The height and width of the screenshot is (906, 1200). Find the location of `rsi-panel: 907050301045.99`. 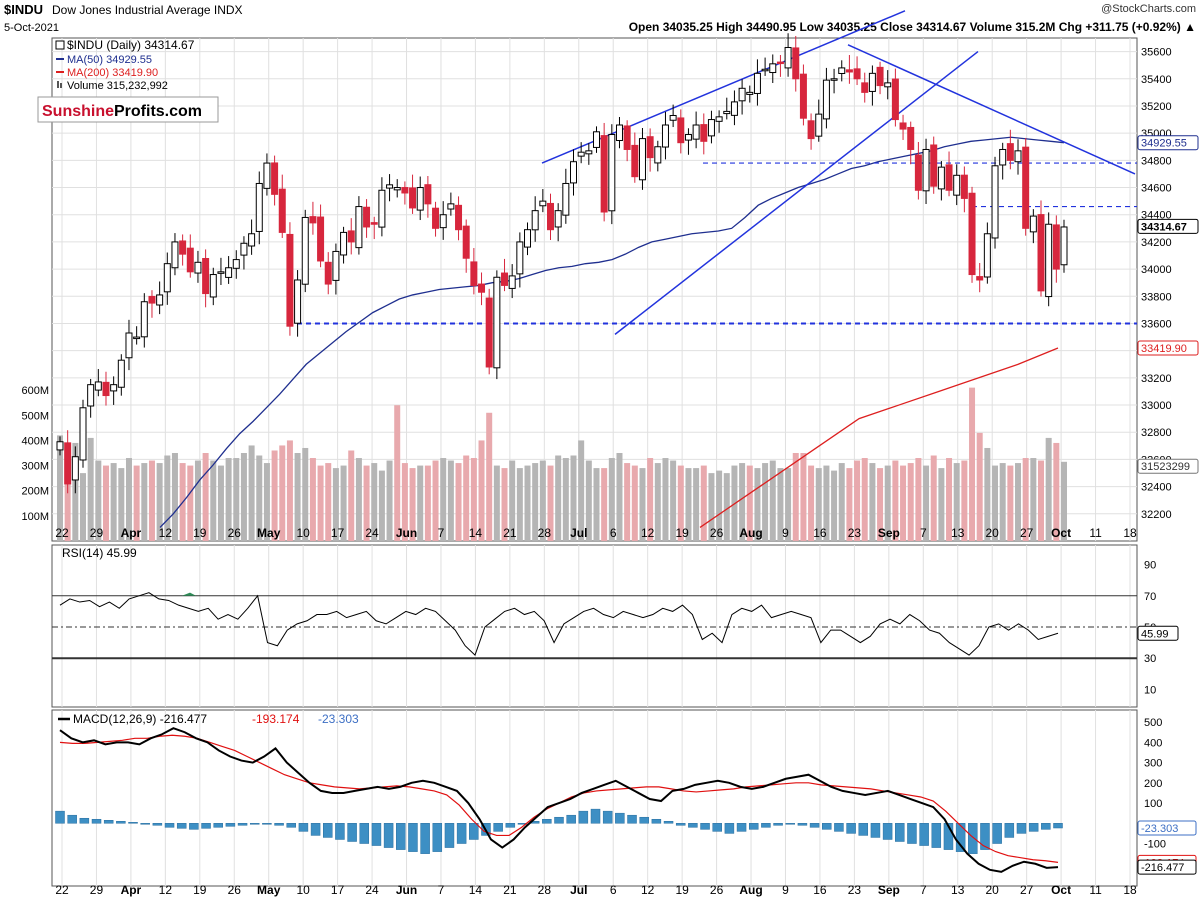

rsi-panel: 907050301045.99 is located at coordinates (615, 628).